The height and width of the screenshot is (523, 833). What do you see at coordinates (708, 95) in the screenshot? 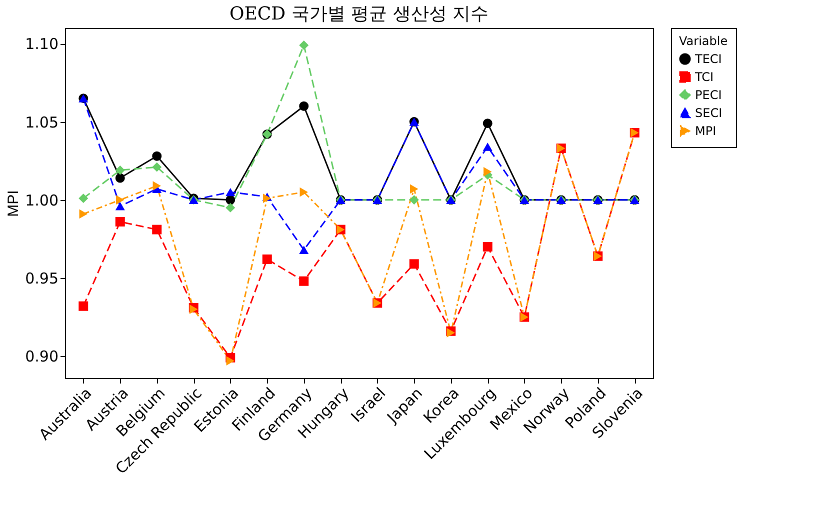
I see `legend-label: PECI` at bounding box center [708, 95].